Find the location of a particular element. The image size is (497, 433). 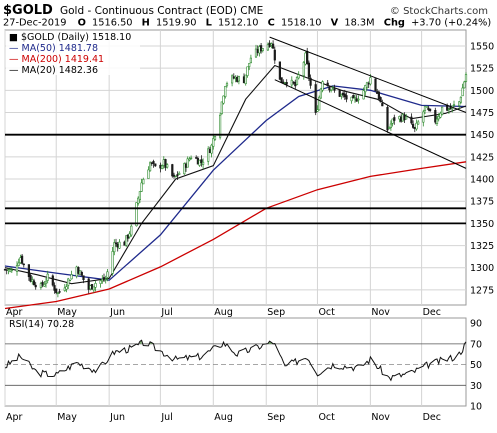

y-tick-label: 1525 is located at coordinates (482, 69).